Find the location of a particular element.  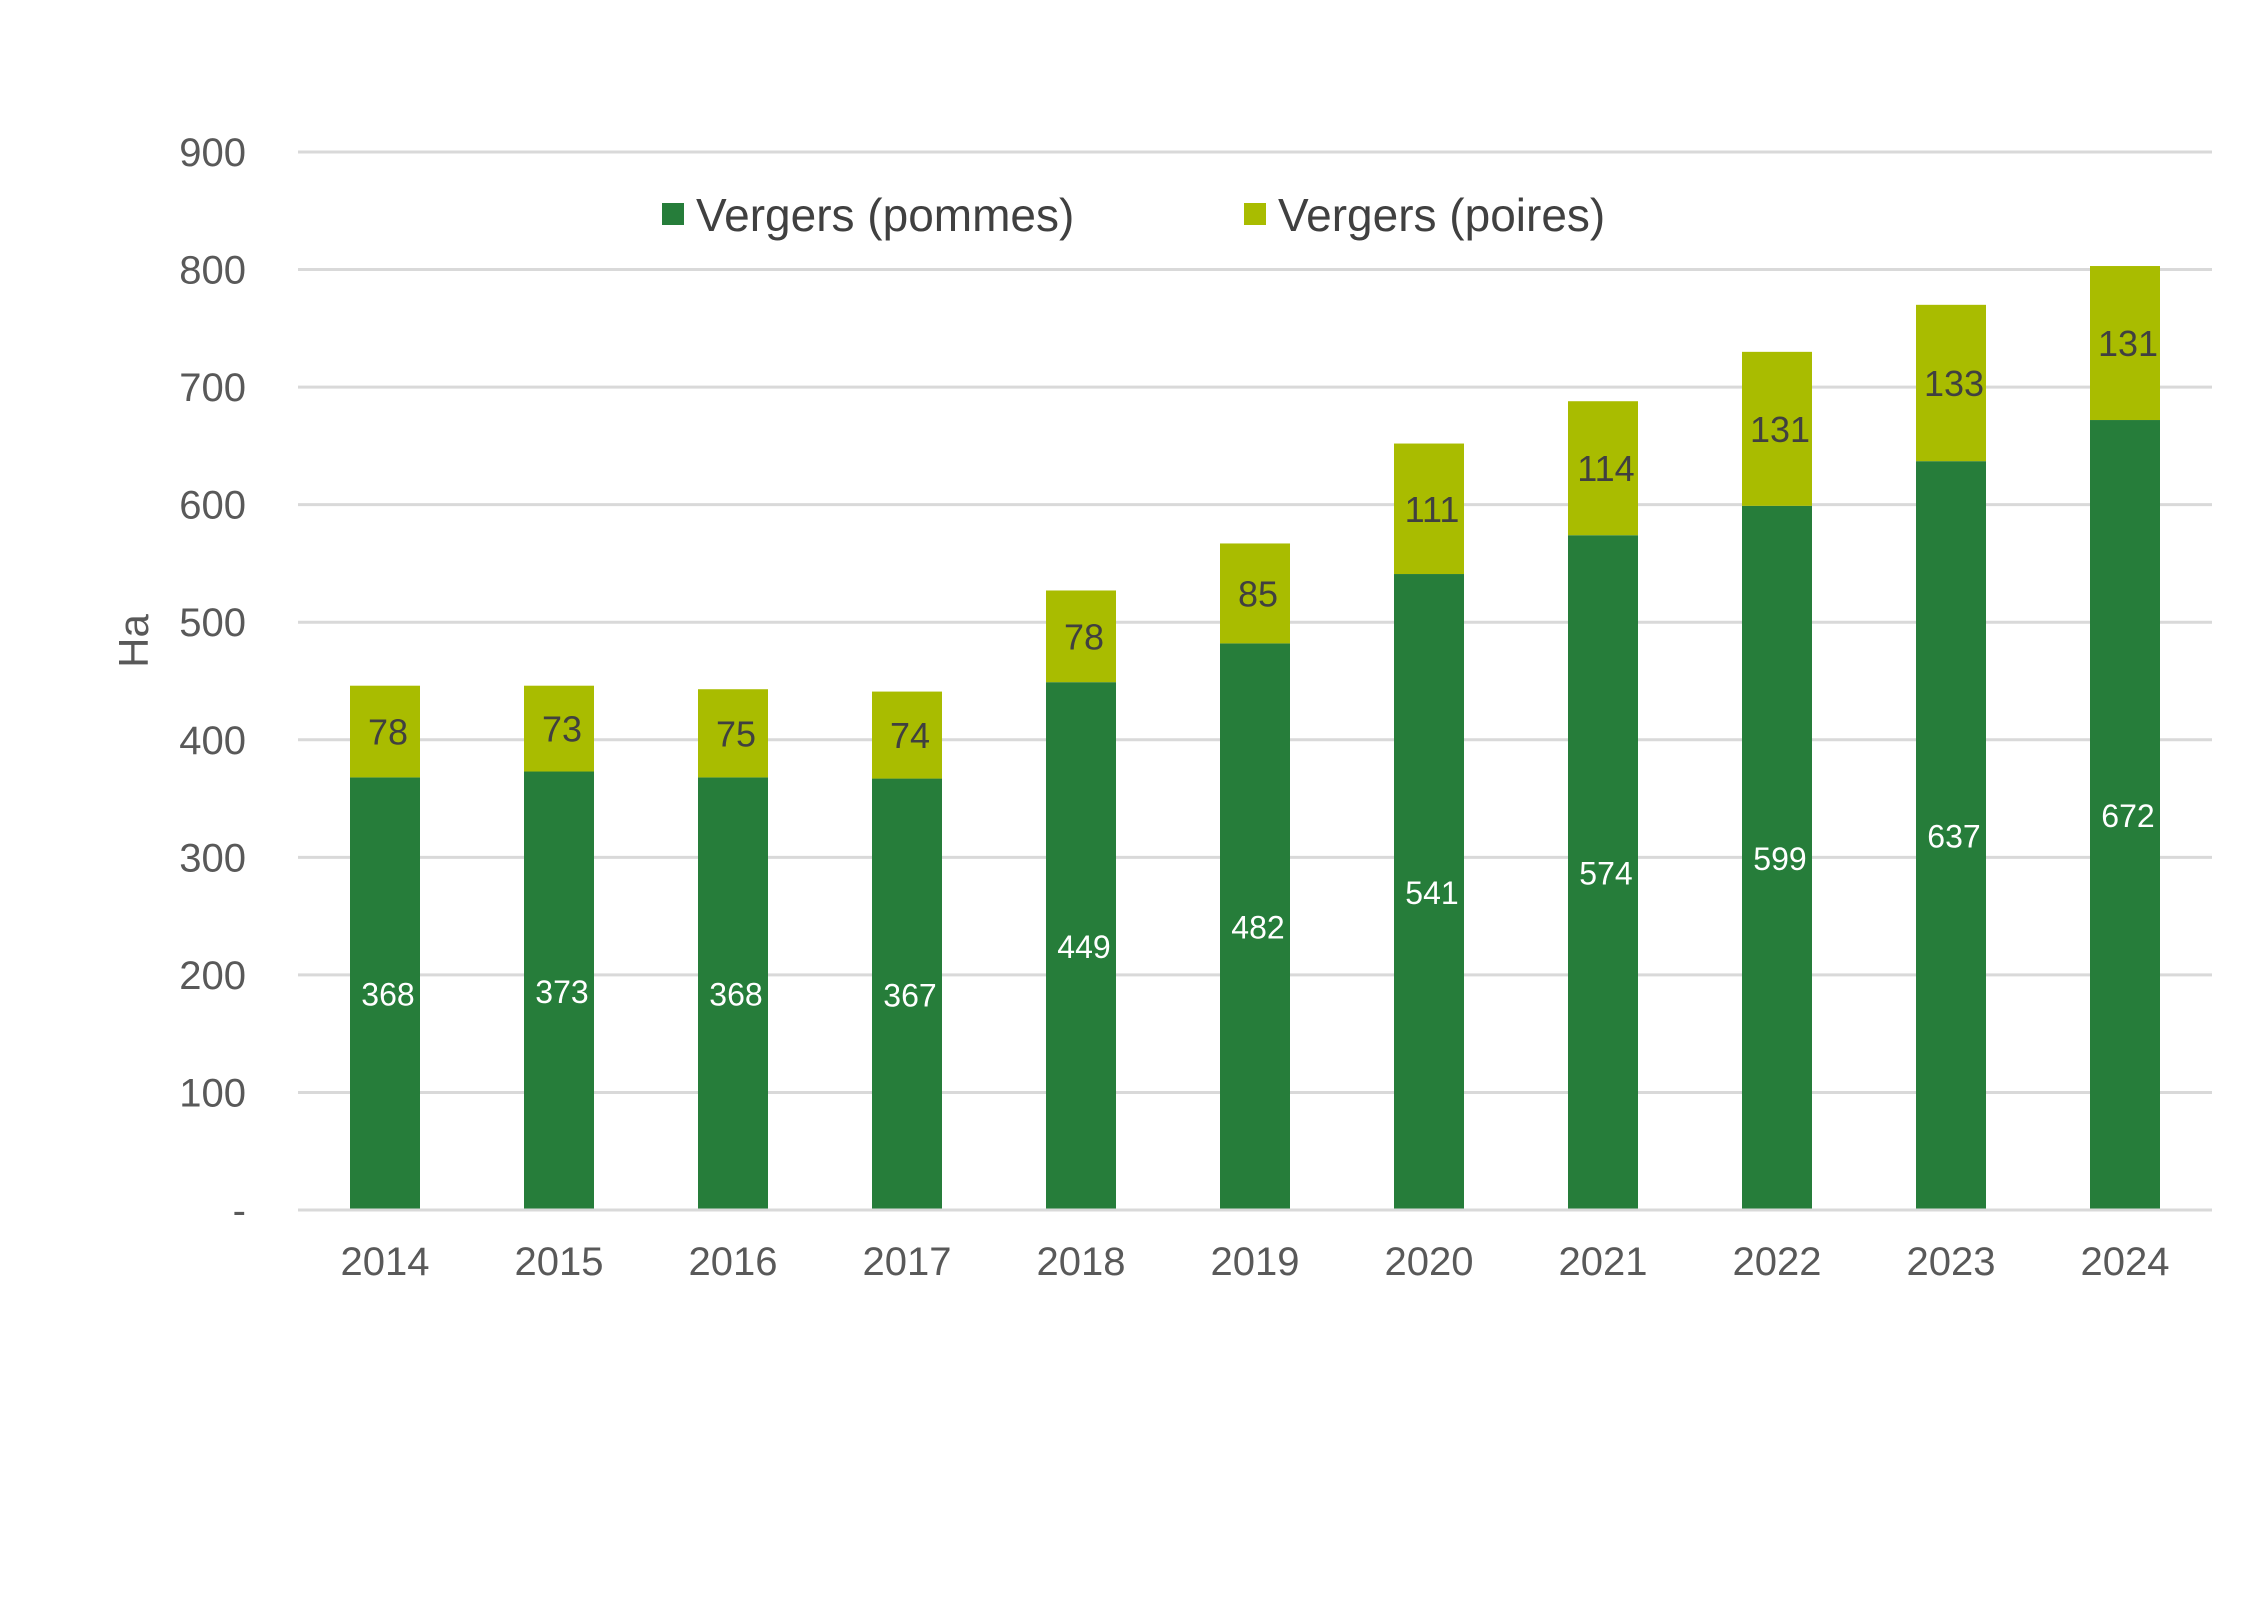

bar-pommes-2018 is located at coordinates (1081, 946).